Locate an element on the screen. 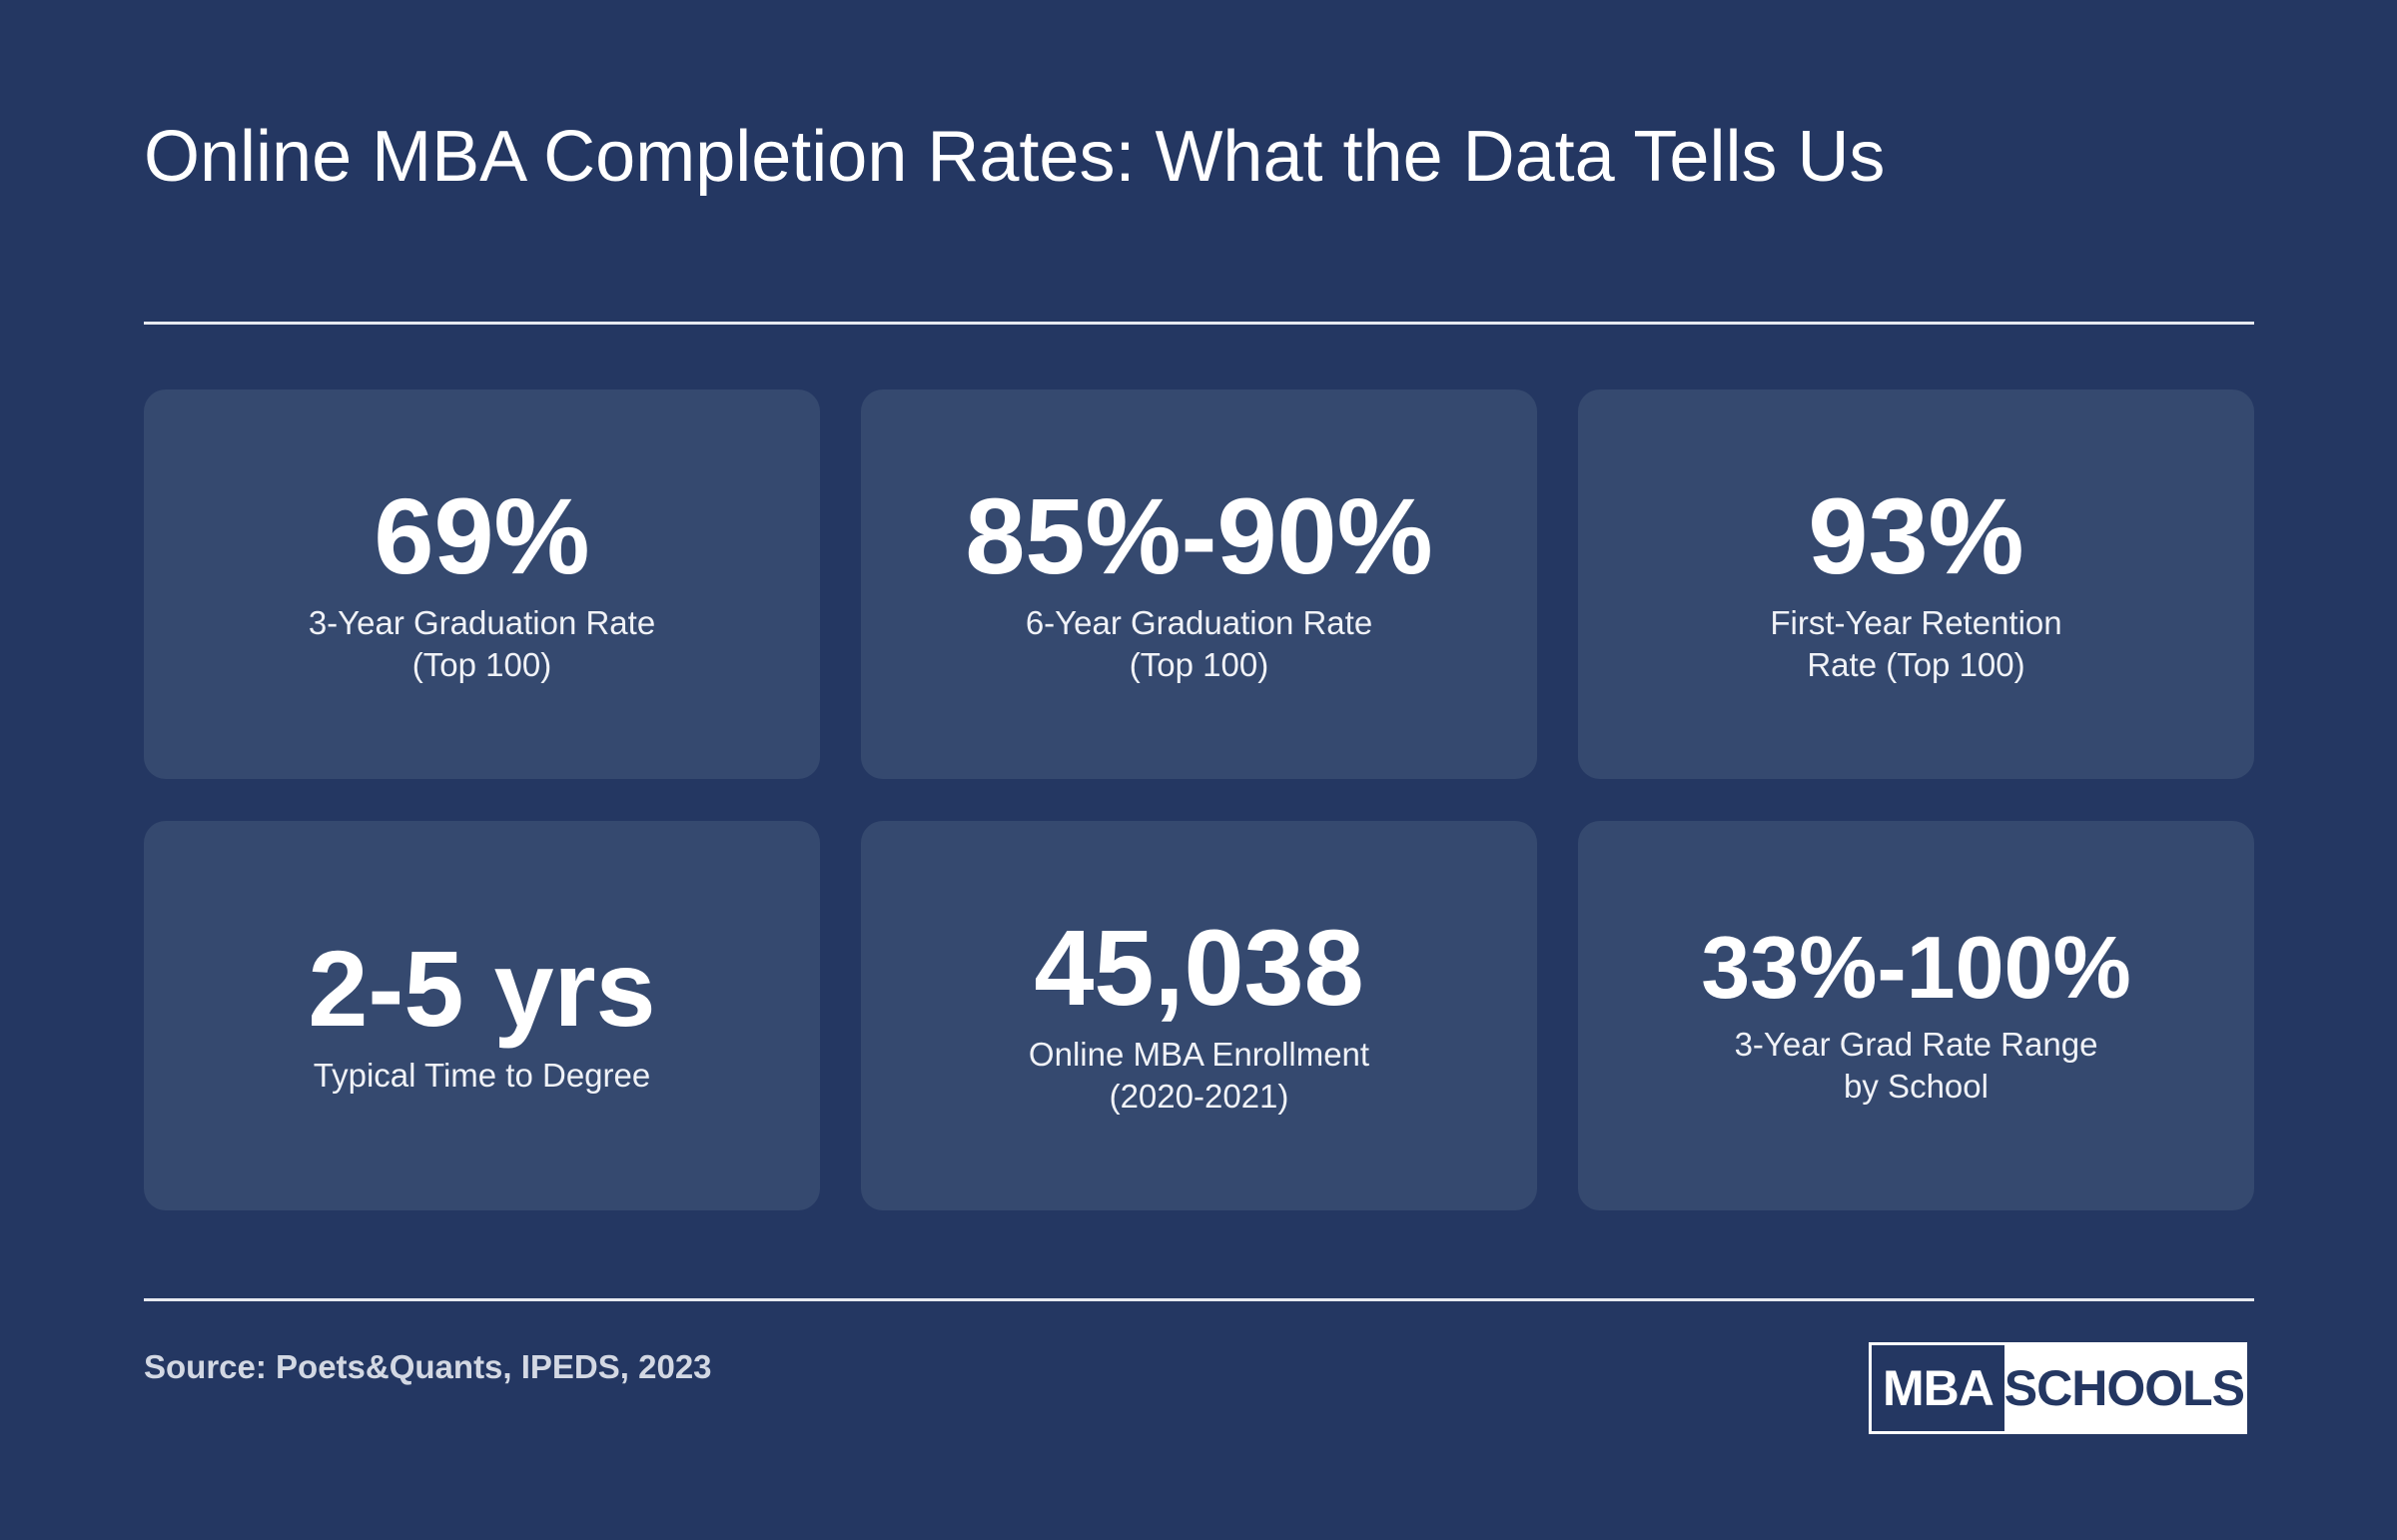 This screenshot has width=2397, height=1540. stat-value: 93% is located at coordinates (1916, 535).